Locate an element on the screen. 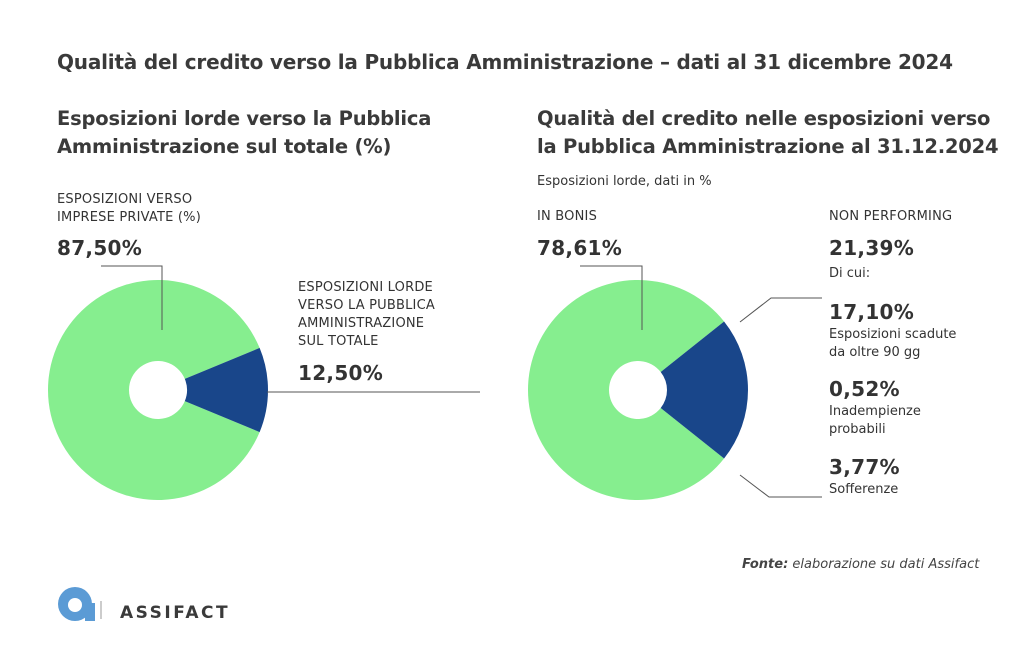 The width and height of the screenshot is (1024, 658). right-np-bottom-leader-line is located at coordinates (780, 486).